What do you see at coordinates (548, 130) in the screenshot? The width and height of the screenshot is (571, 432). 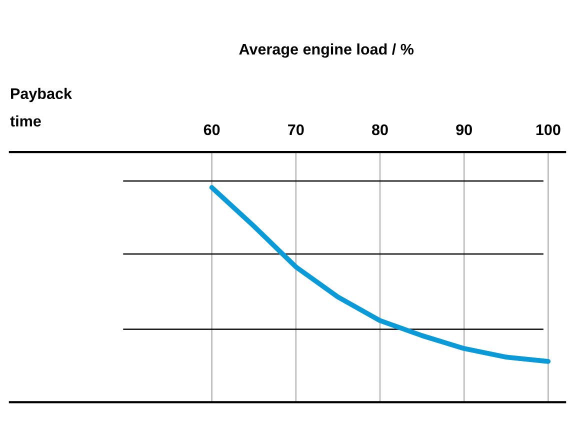 I see `x-tick-label: 100` at bounding box center [548, 130].